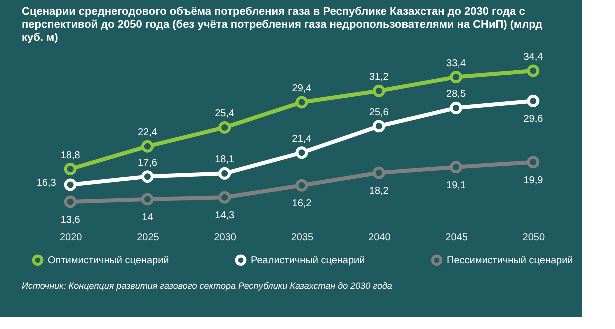 This screenshot has height=329, width=615. Describe the element at coordinates (46, 183) in the screenshot. I see `data-label: 16,3` at that location.